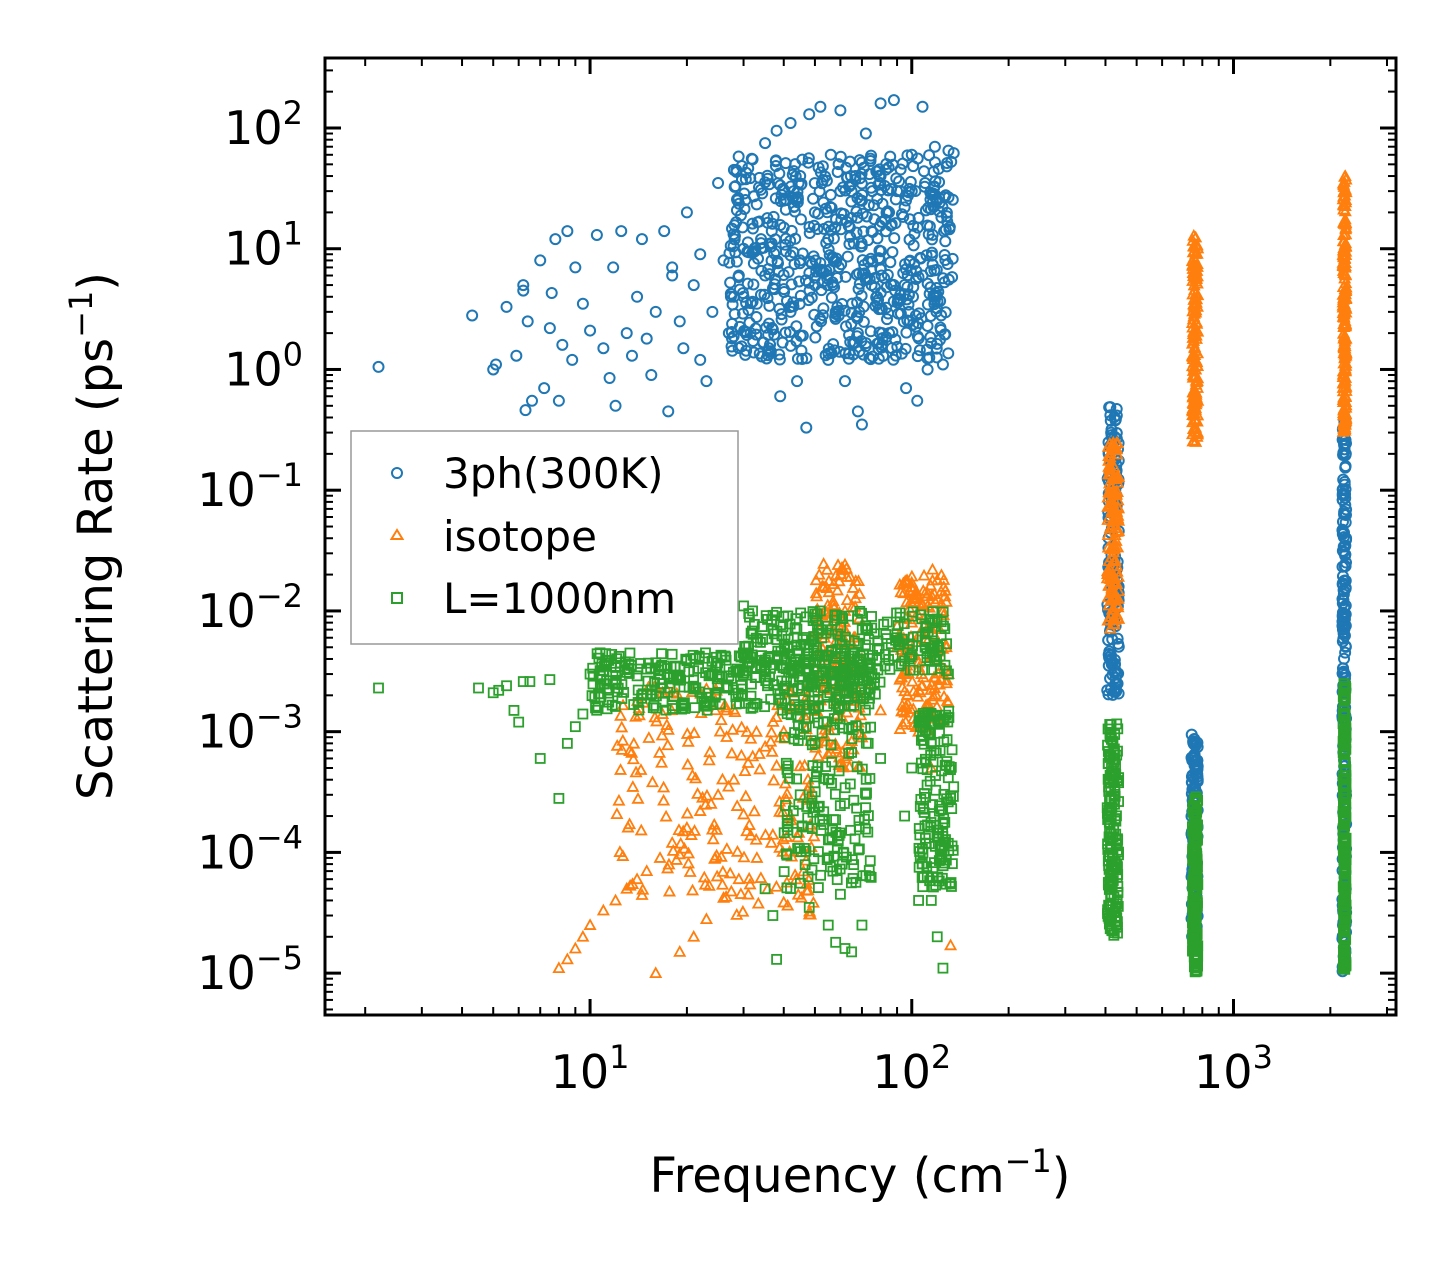 The height and width of the screenshot is (1265, 1455). Describe the element at coordinates (911, 1068) in the screenshot. I see `x-tick-label: 102` at that location.